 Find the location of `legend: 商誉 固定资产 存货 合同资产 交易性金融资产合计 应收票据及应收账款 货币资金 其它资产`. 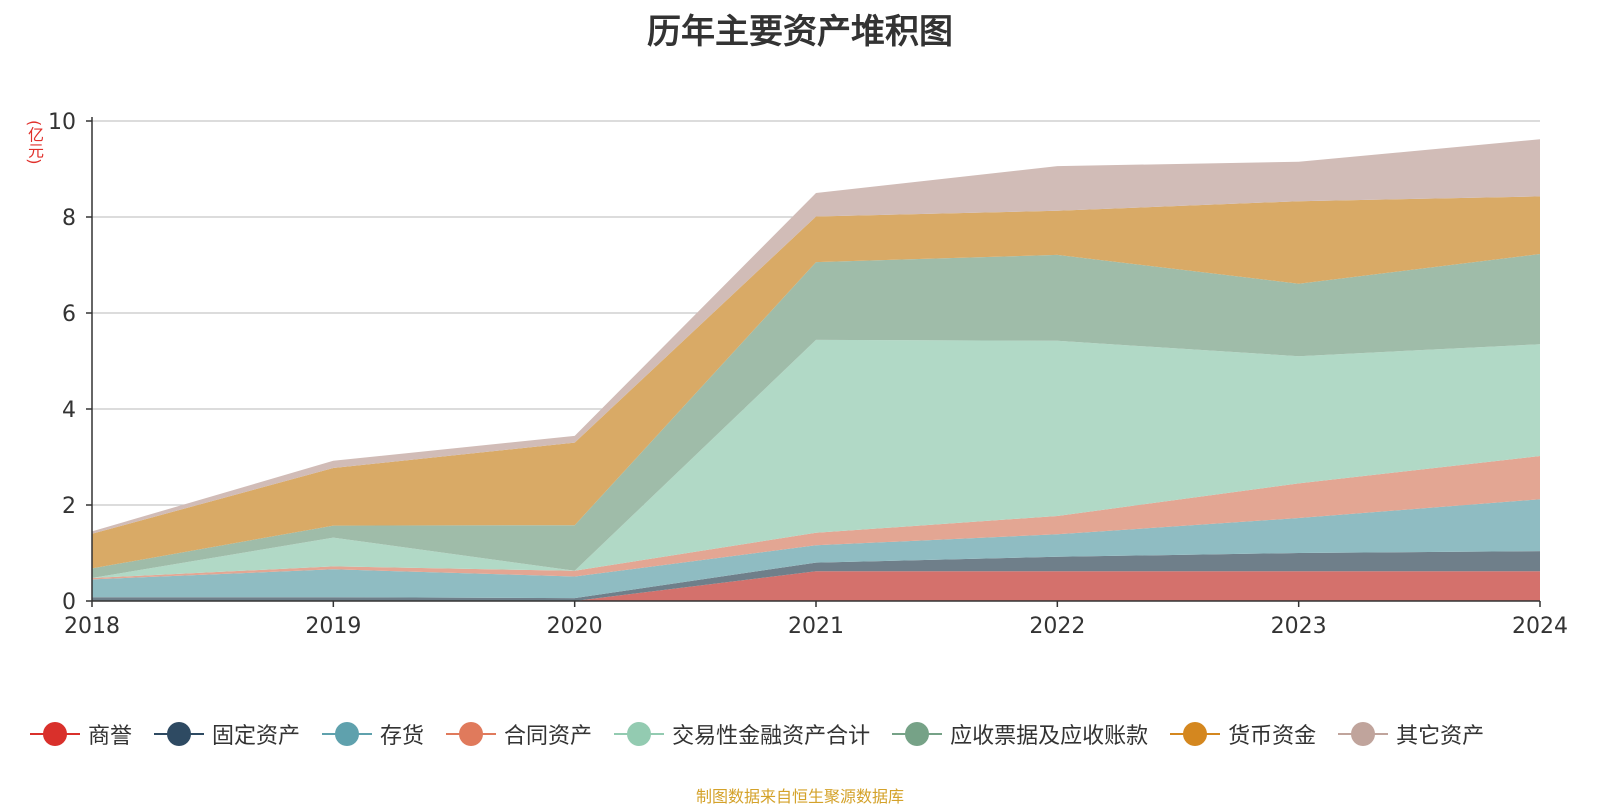

legend: 商誉 固定资产 存货 合同资产 交易性金融资产合计 应收票据及应收账款 货币资金 其它资产 is located at coordinates (768, 734).